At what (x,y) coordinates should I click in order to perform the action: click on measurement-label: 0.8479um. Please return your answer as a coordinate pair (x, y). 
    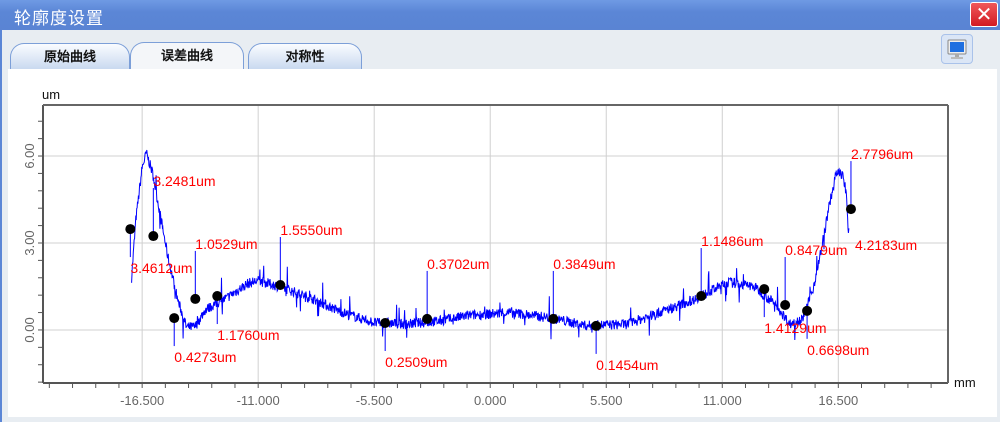
    Looking at the image, I should click on (816, 250).